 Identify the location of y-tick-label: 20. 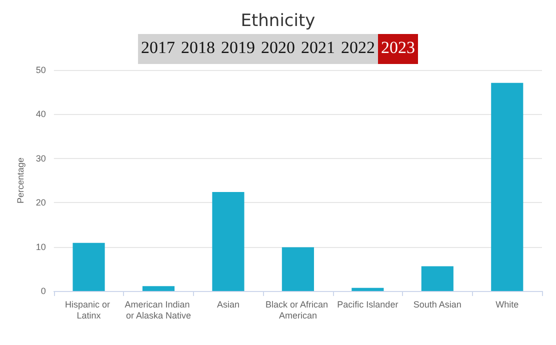
(41, 203).